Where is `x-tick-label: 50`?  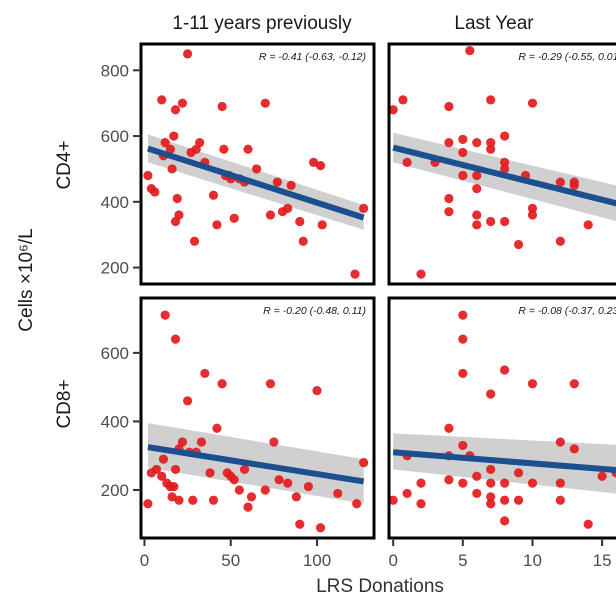
x-tick-label: 50 is located at coordinates (230, 560).